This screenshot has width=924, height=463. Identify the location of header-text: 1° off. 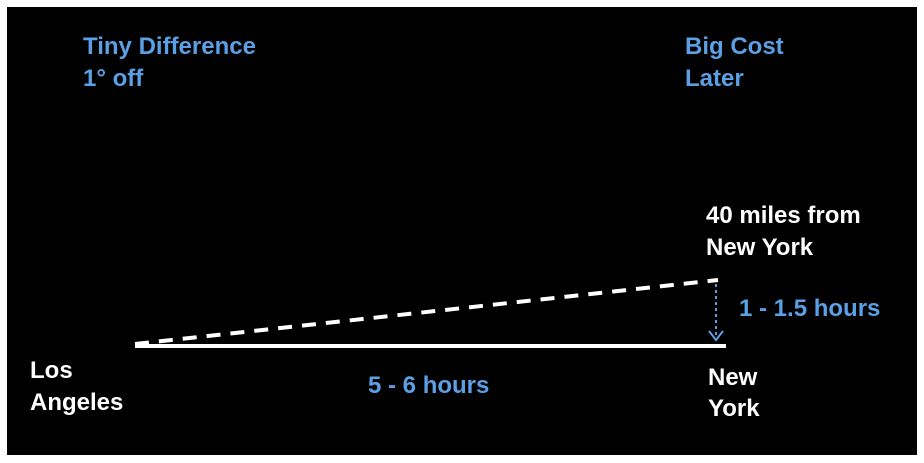
(113, 78).